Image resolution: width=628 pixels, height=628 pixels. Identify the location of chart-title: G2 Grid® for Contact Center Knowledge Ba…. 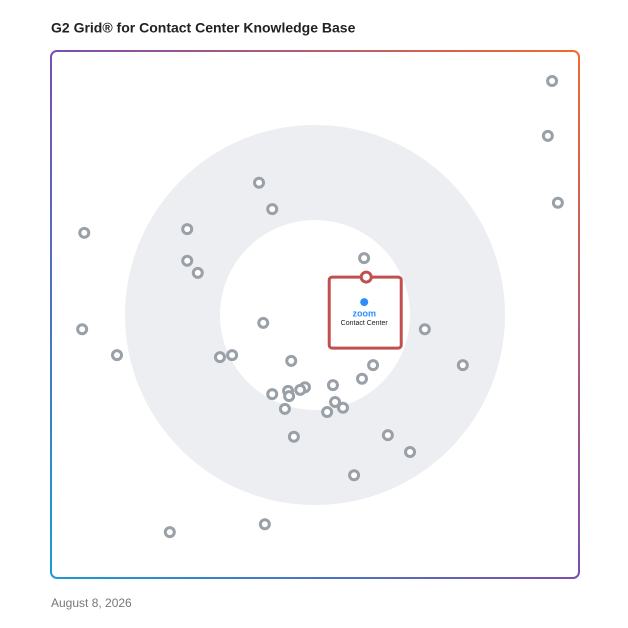
(203, 28).